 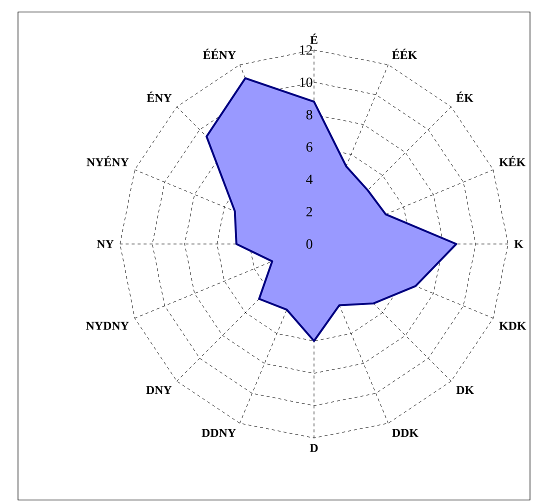 I want to click on spoke-label: KDK, so click(x=512, y=326).